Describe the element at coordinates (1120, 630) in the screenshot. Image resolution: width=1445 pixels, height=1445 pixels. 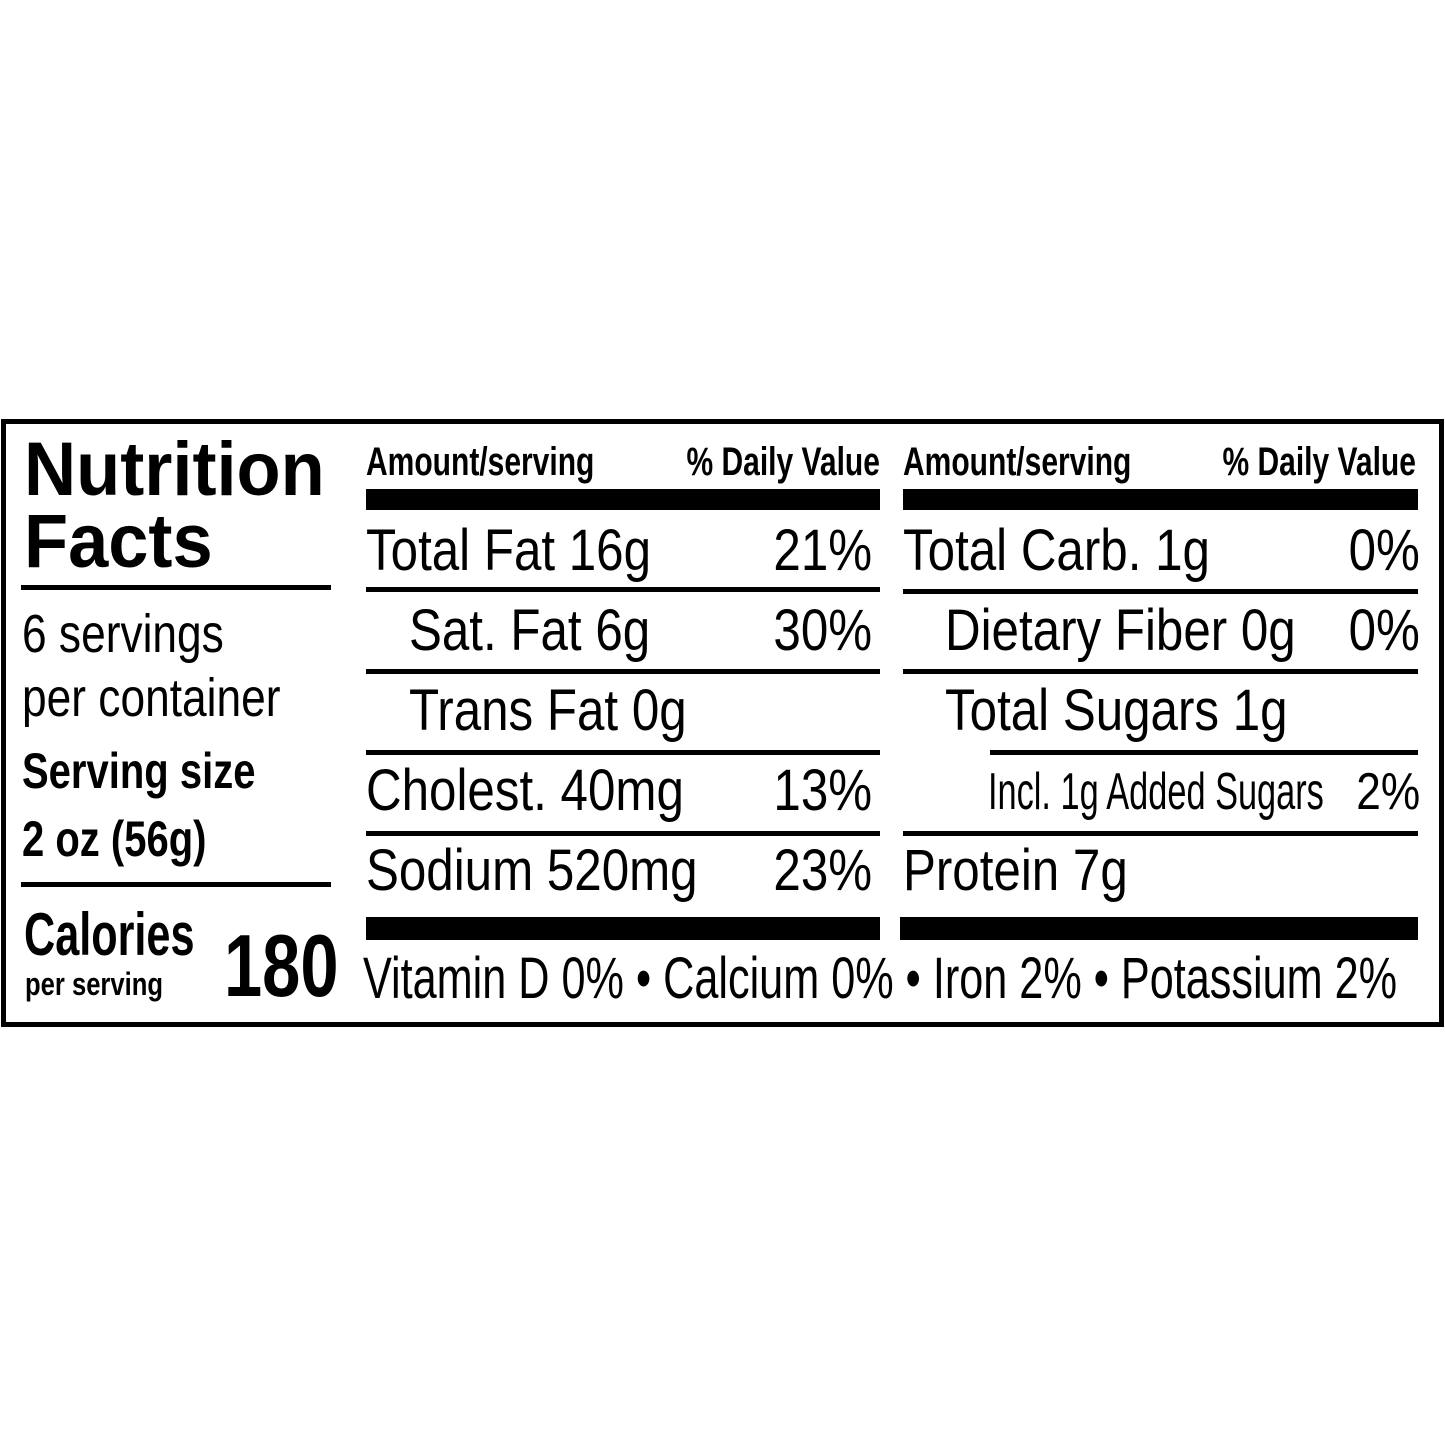
I see `nutrient-label: Dietary Fiber 0g` at that location.